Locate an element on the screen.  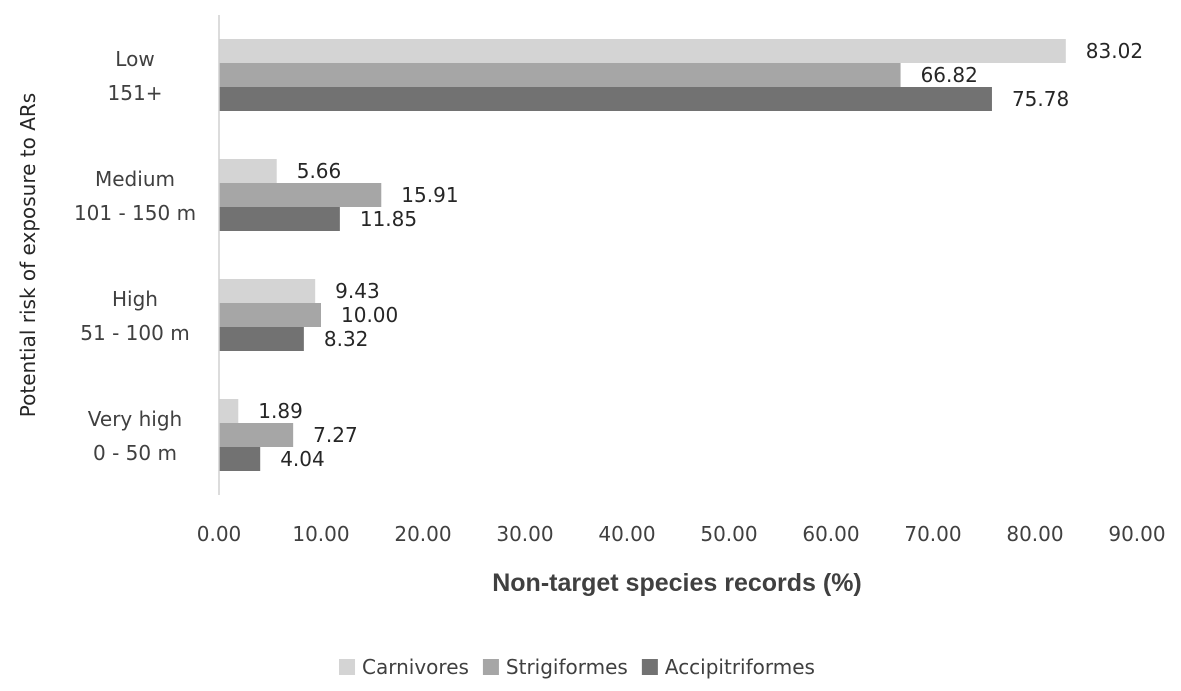
x-tick-label-8: 80.00 is located at coordinates (1034, 534).